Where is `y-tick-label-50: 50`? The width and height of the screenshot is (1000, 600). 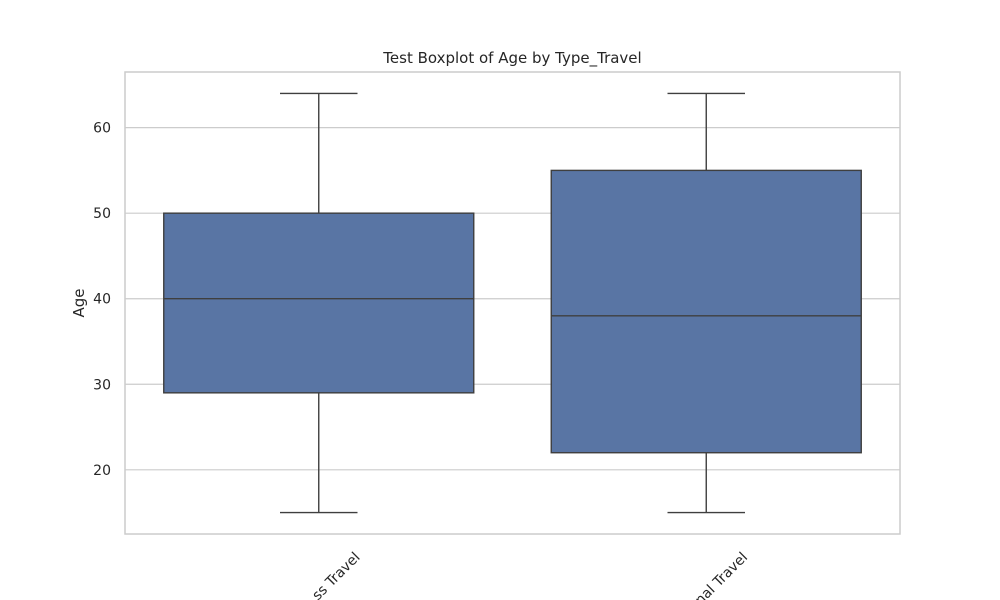 y-tick-label-50: 50 is located at coordinates (102, 214).